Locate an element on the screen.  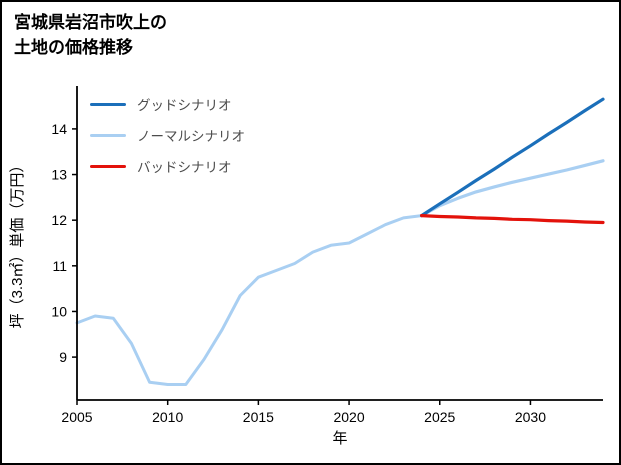
x-tick-label: 2015 is located at coordinates (258, 417).